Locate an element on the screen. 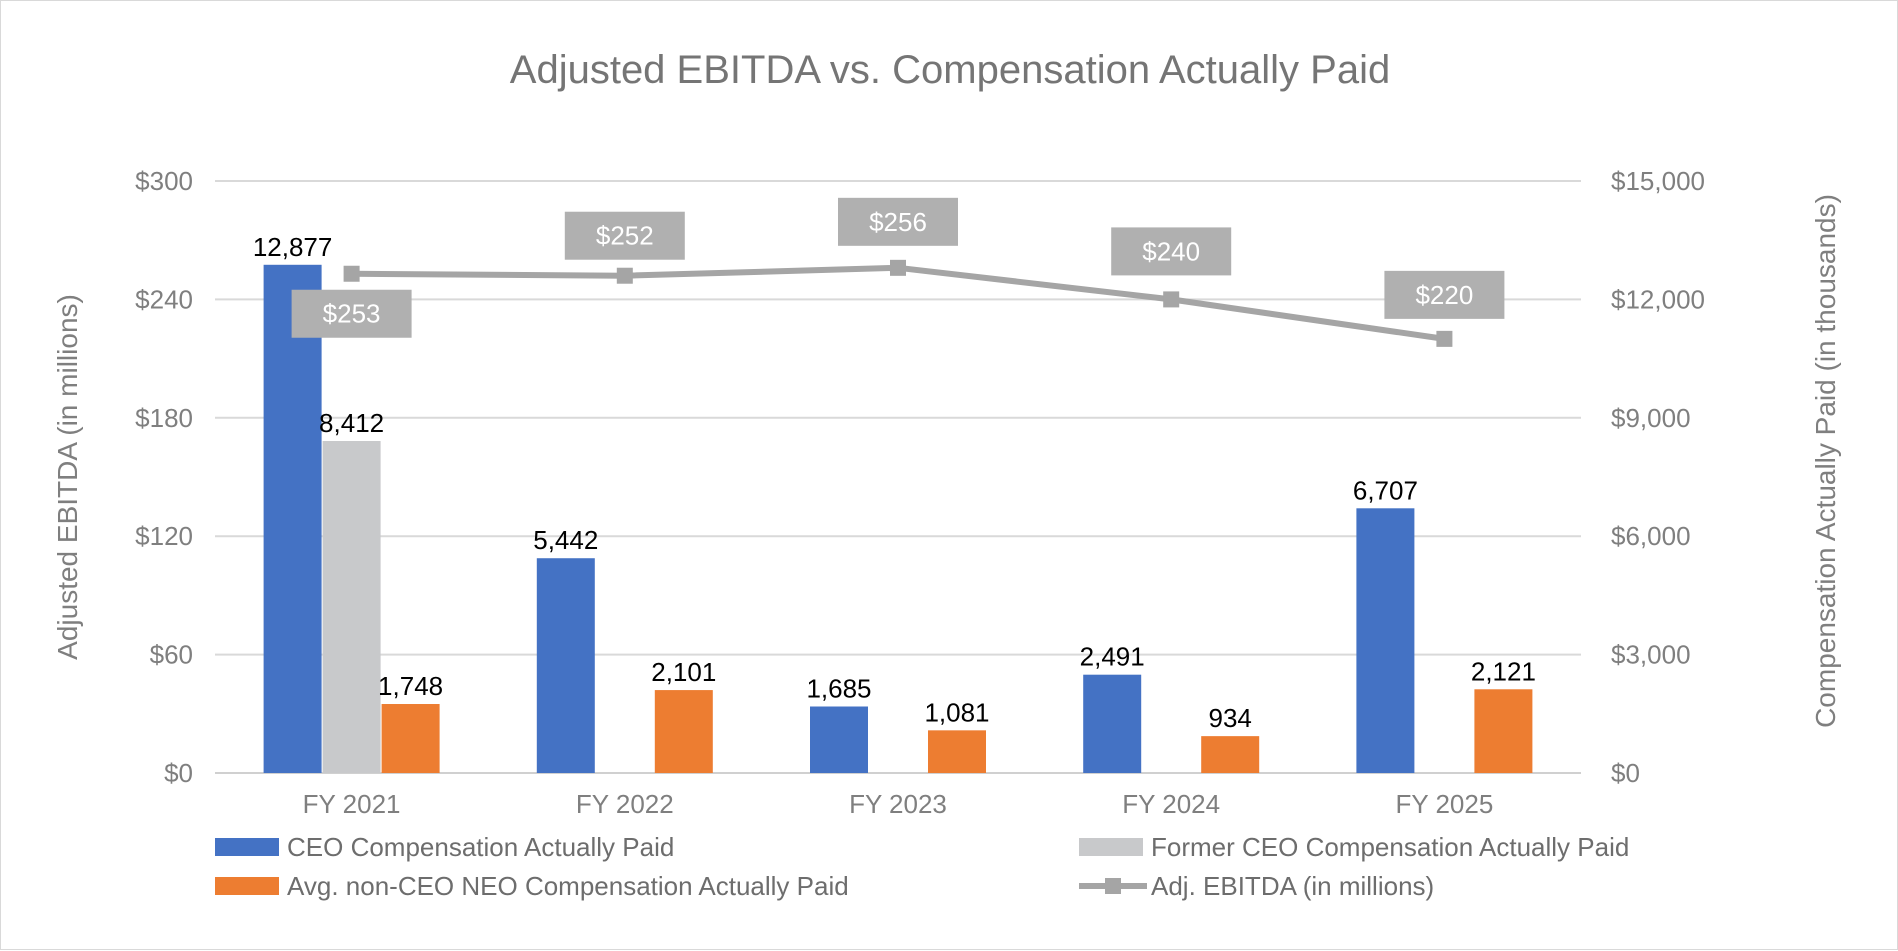 This screenshot has width=1898, height=951. data-label-neo-comp: 934 is located at coordinates (1230, 718).